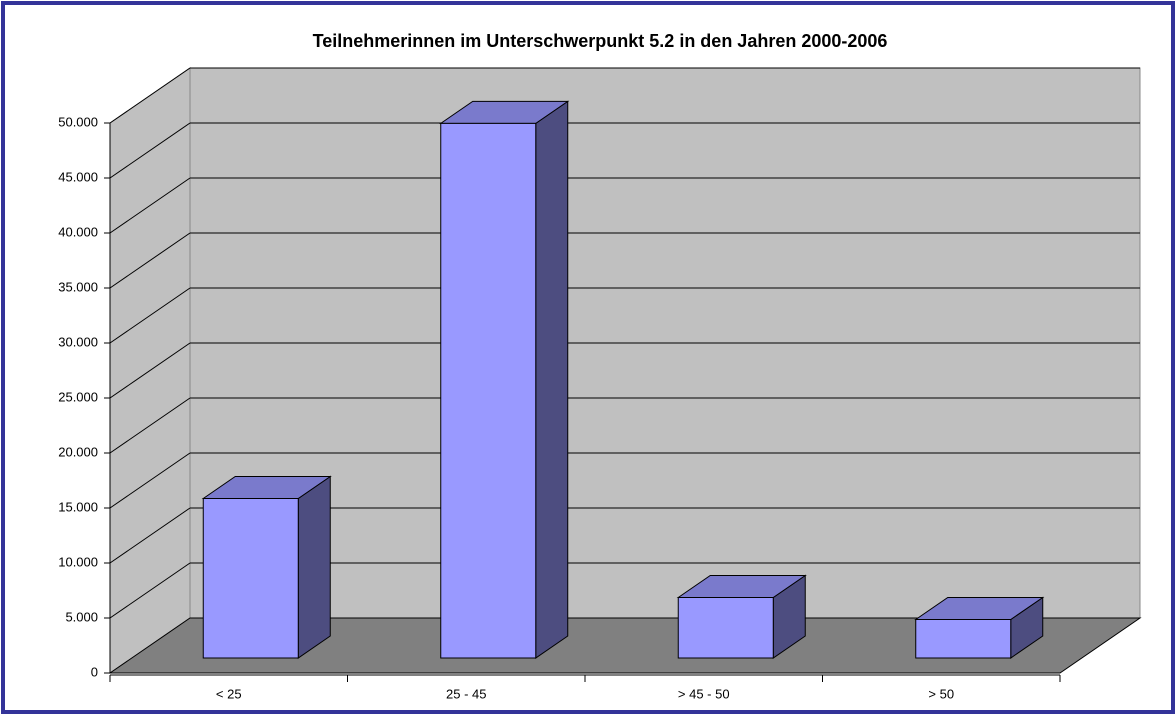 This screenshot has height=715, width=1176. I want to click on x-tick-label: < 25, so click(229, 693).